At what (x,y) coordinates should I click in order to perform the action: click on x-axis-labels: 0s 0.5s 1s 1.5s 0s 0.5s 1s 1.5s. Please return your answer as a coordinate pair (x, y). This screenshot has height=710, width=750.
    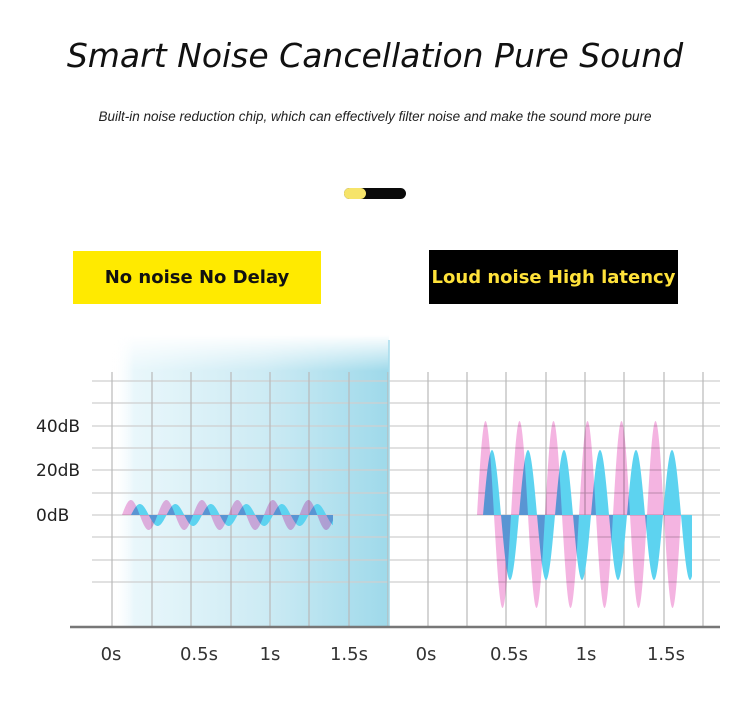
    Looking at the image, I should click on (393, 654).